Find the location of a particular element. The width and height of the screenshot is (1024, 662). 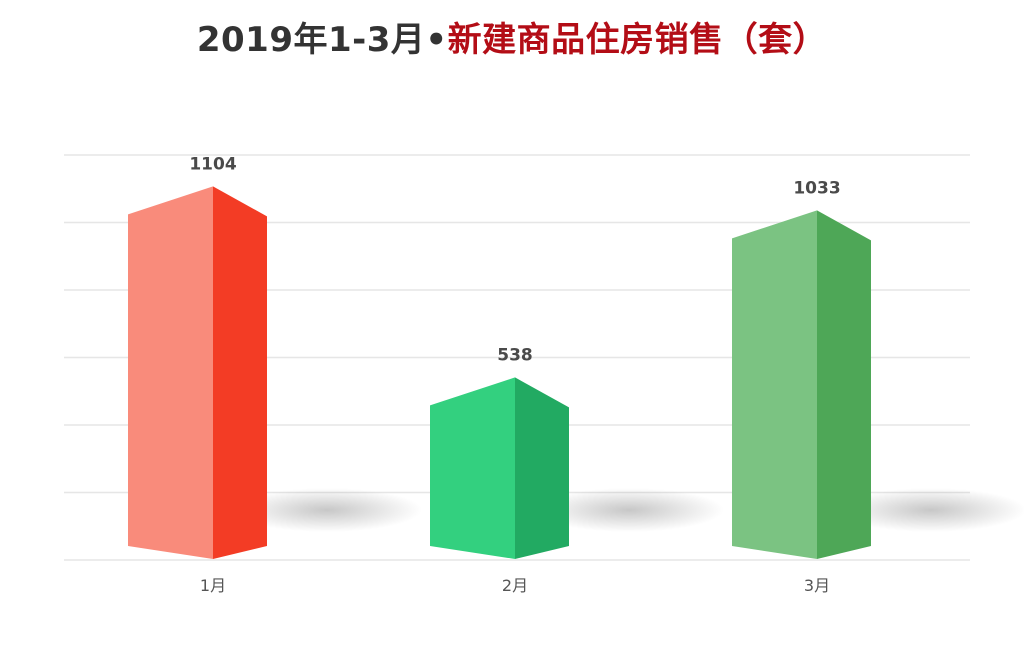

x-tick-label: 1月 is located at coordinates (213, 585).